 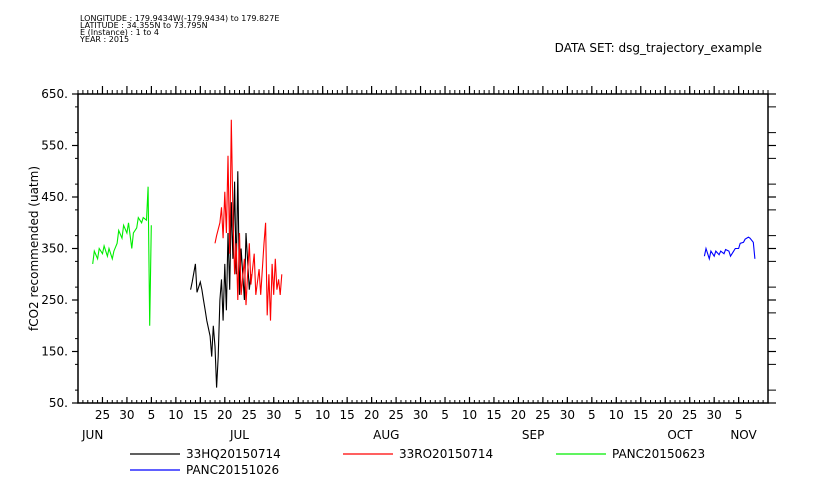 What do you see at coordinates (446, 454) in the screenshot?
I see `legend-label: 33RO20150714` at bounding box center [446, 454].